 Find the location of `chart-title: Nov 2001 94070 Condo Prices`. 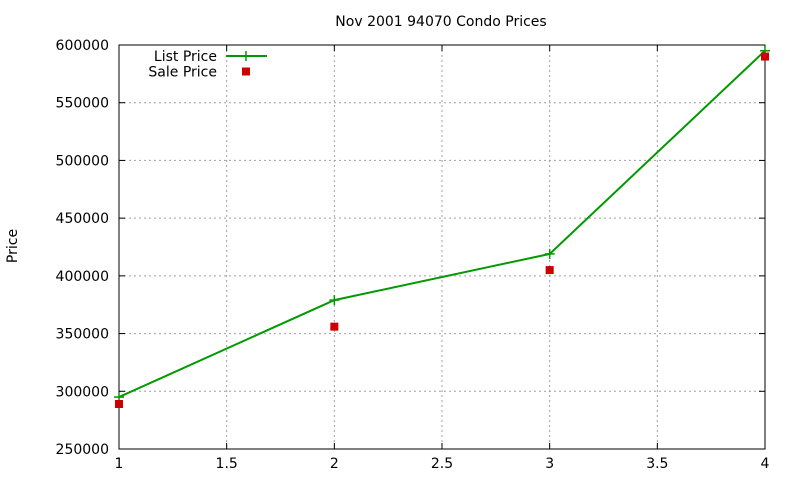

chart-title: Nov 2001 94070 Condo Prices is located at coordinates (440, 22).